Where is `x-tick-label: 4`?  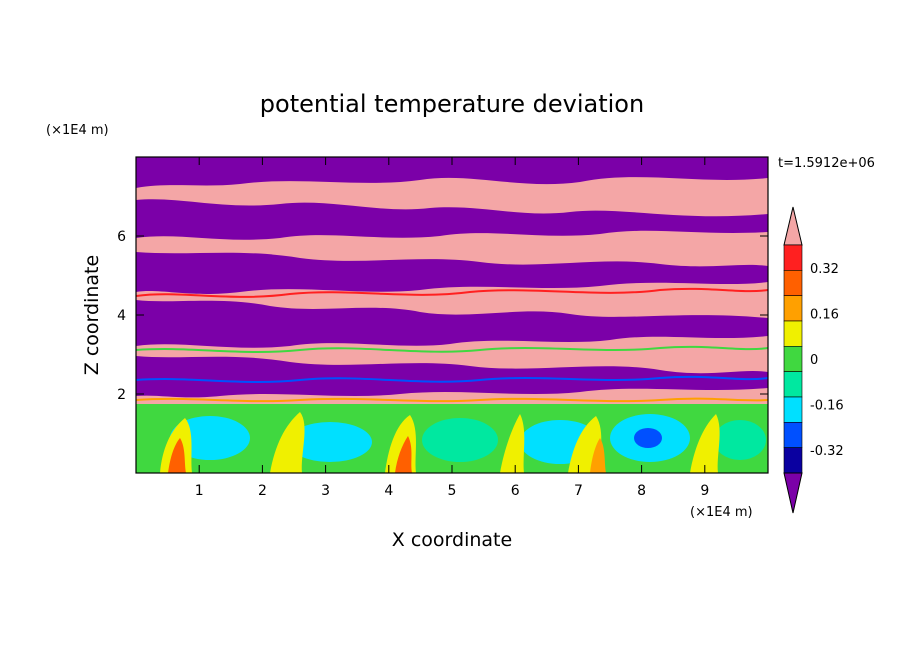
x-tick-label: 4 is located at coordinates (388, 491).